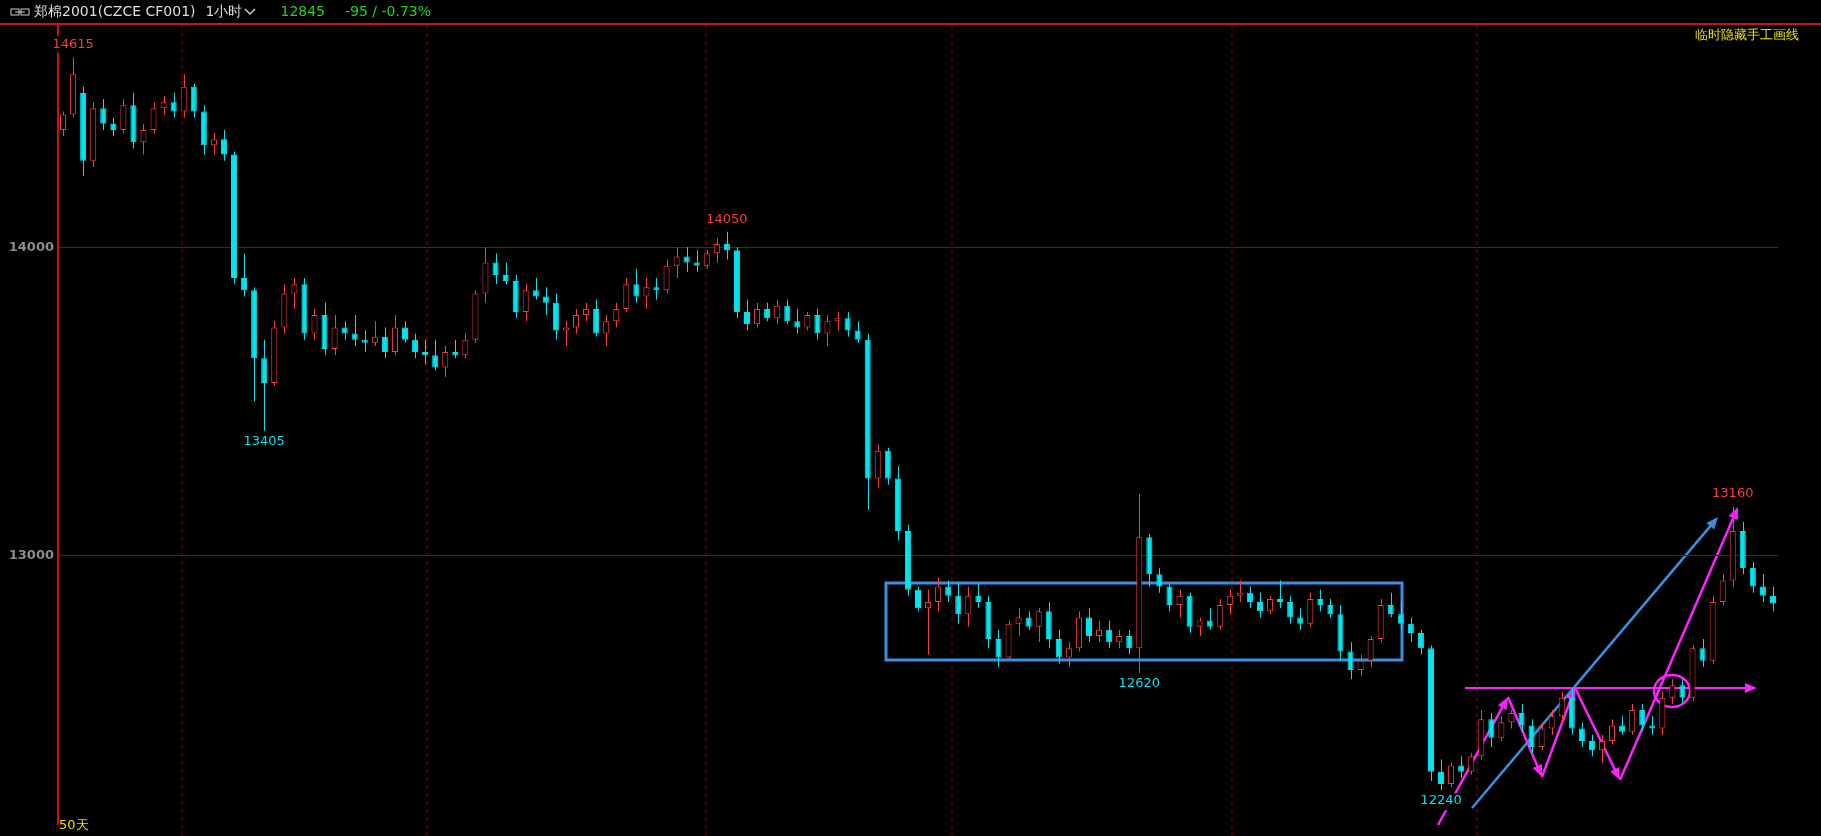  Describe the element at coordinates (264, 440) in the screenshot. I see `annotation: 13405` at that location.